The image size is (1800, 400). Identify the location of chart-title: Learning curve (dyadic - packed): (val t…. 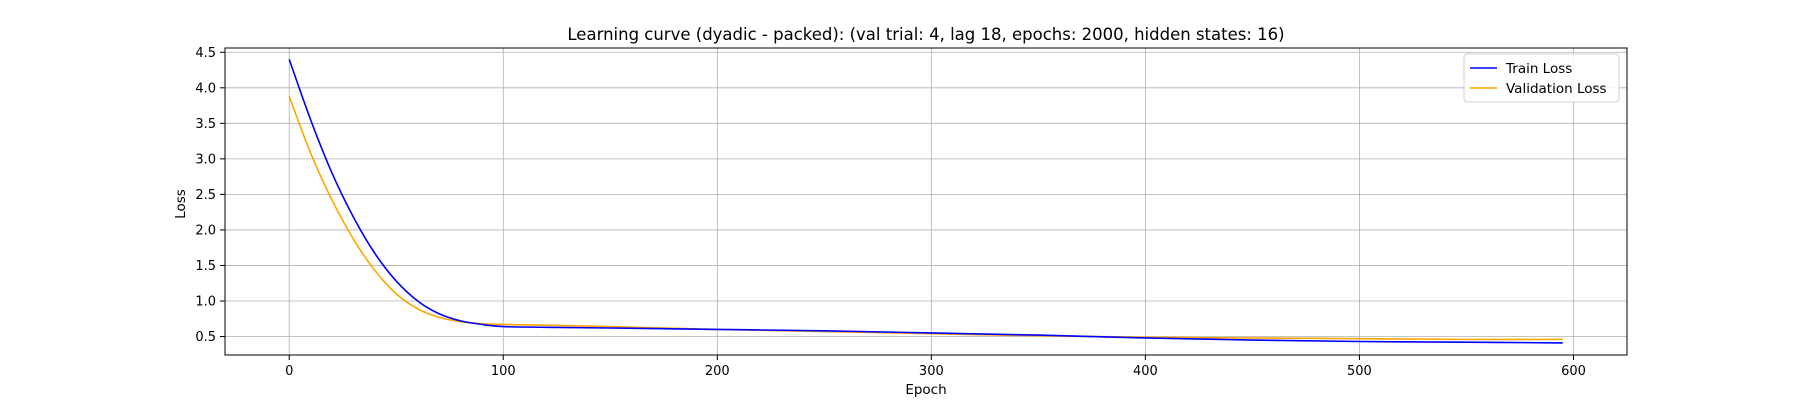
(925, 34).